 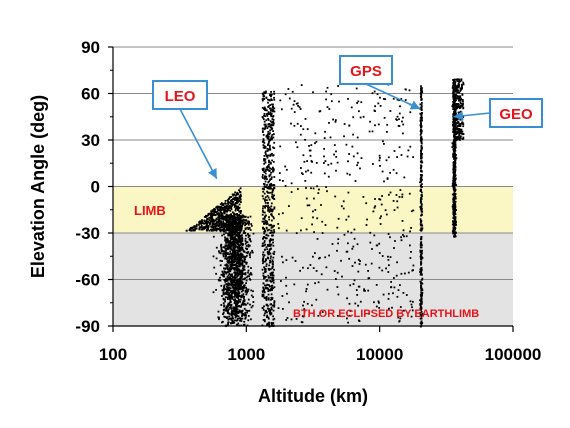 What do you see at coordinates (38, 186) in the screenshot?
I see `y-axis-title: Elevation Angle (deg)` at bounding box center [38, 186].